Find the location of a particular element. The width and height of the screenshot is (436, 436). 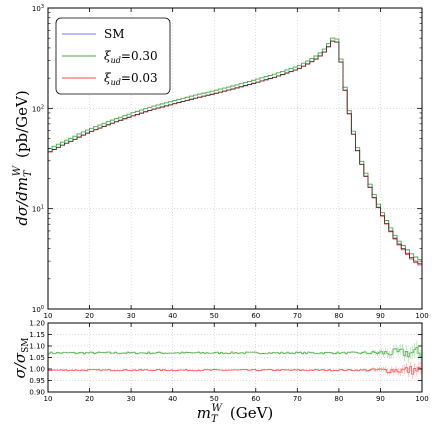

main-y-tick-label: 10³ is located at coordinates (38, 8).